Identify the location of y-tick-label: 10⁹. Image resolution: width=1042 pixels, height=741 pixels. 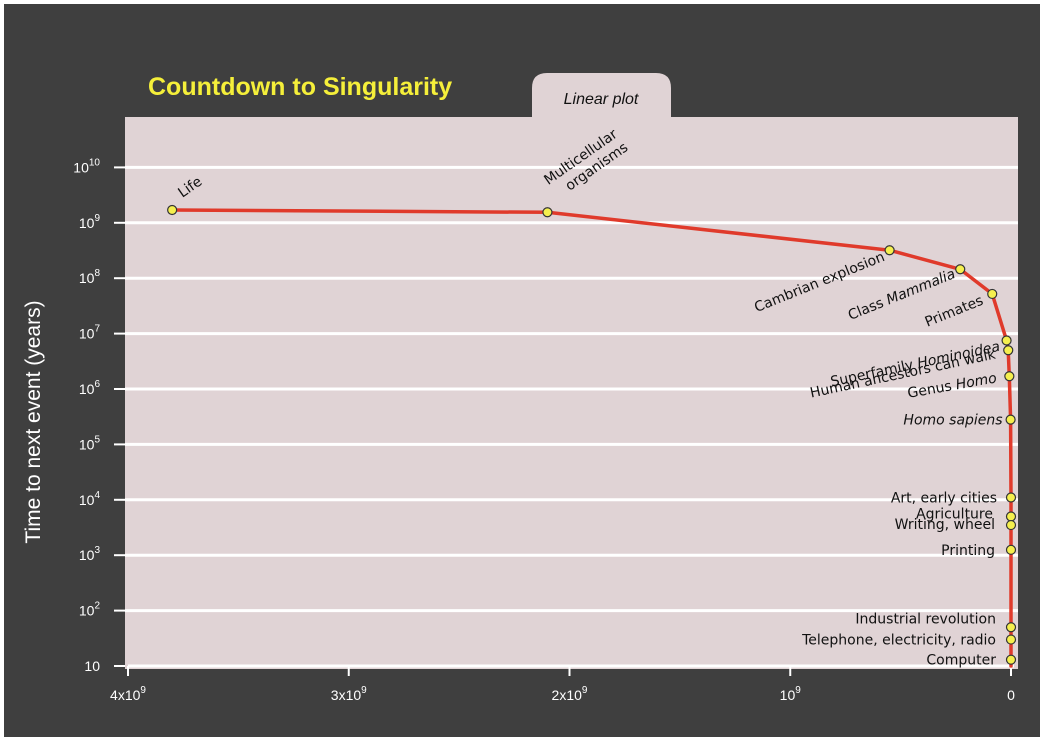
(90, 222).